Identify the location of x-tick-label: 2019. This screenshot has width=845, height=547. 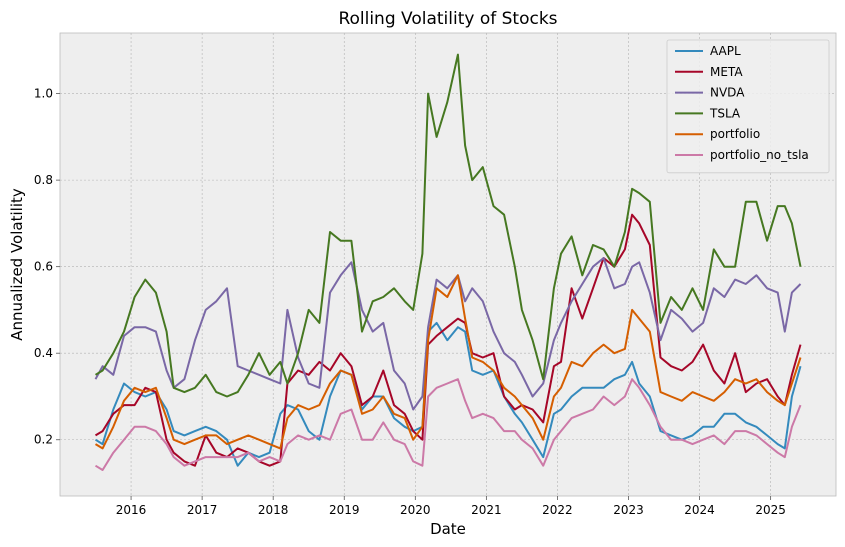
(344, 510).